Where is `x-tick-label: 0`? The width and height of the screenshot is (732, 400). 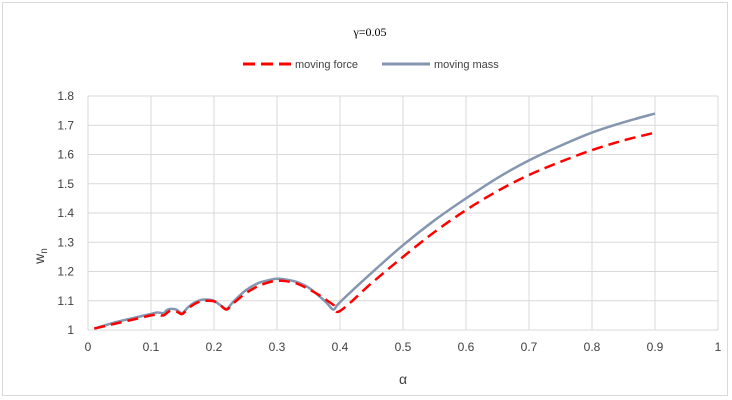 x-tick-label: 0 is located at coordinates (88, 347).